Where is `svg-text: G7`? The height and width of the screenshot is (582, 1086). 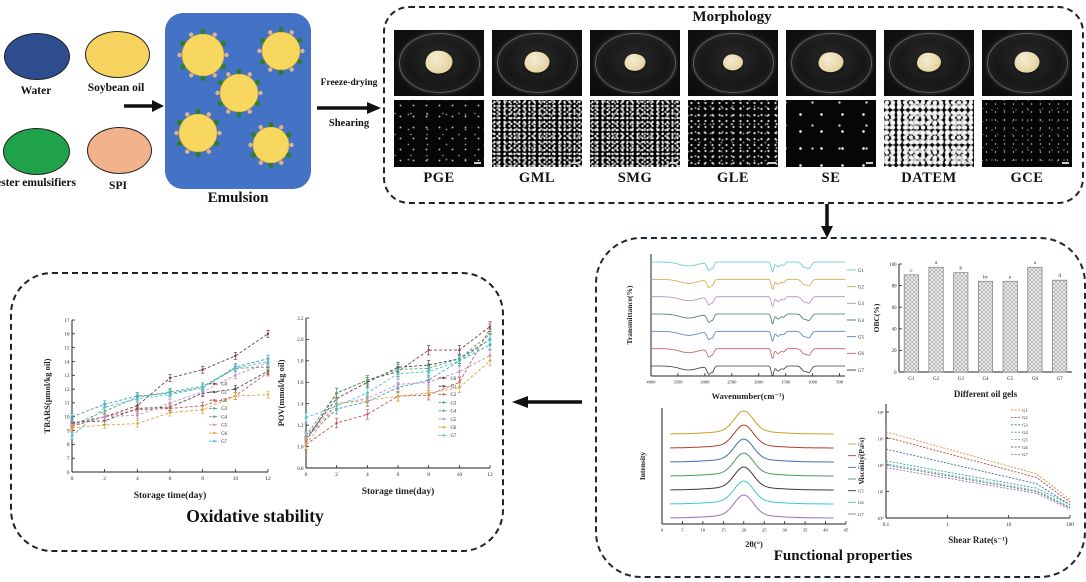 svg-text: G7 is located at coordinates (1025, 454).